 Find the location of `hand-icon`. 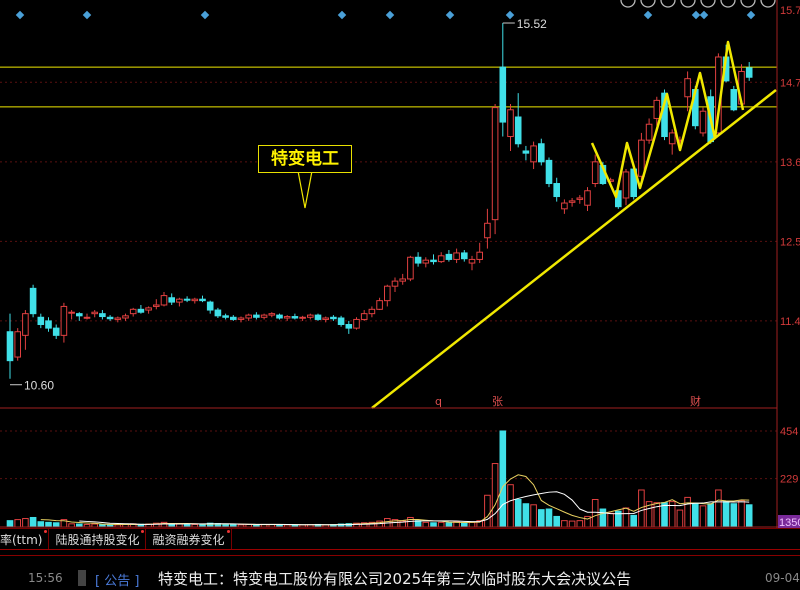

hand-icon is located at coordinates (648, 4).